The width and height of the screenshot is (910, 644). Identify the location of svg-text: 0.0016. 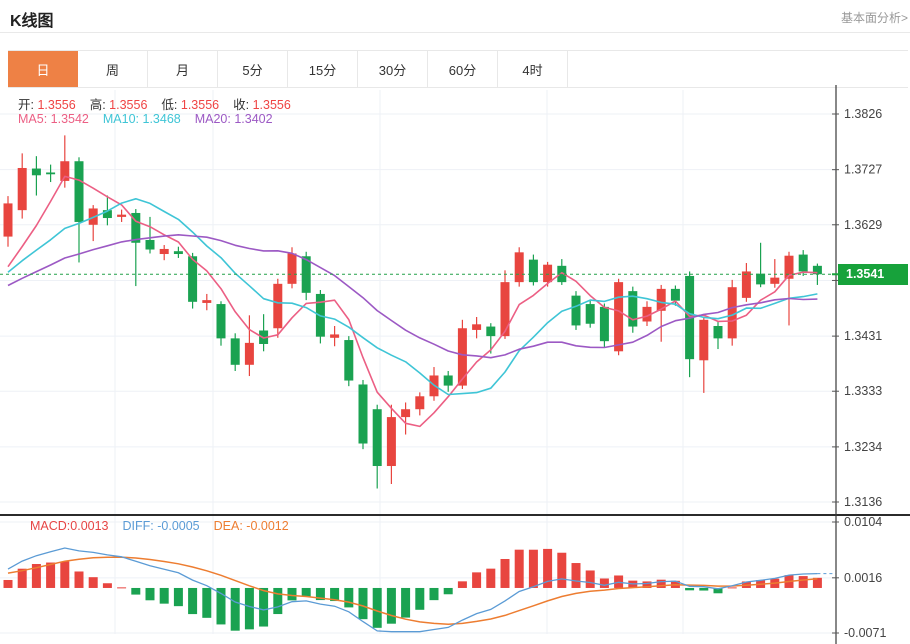
(863, 578).